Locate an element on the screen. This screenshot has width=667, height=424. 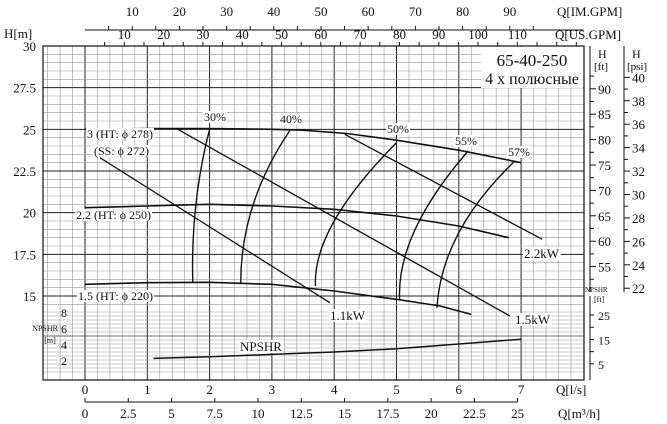
x-tick-label: 60 is located at coordinates (368, 11).